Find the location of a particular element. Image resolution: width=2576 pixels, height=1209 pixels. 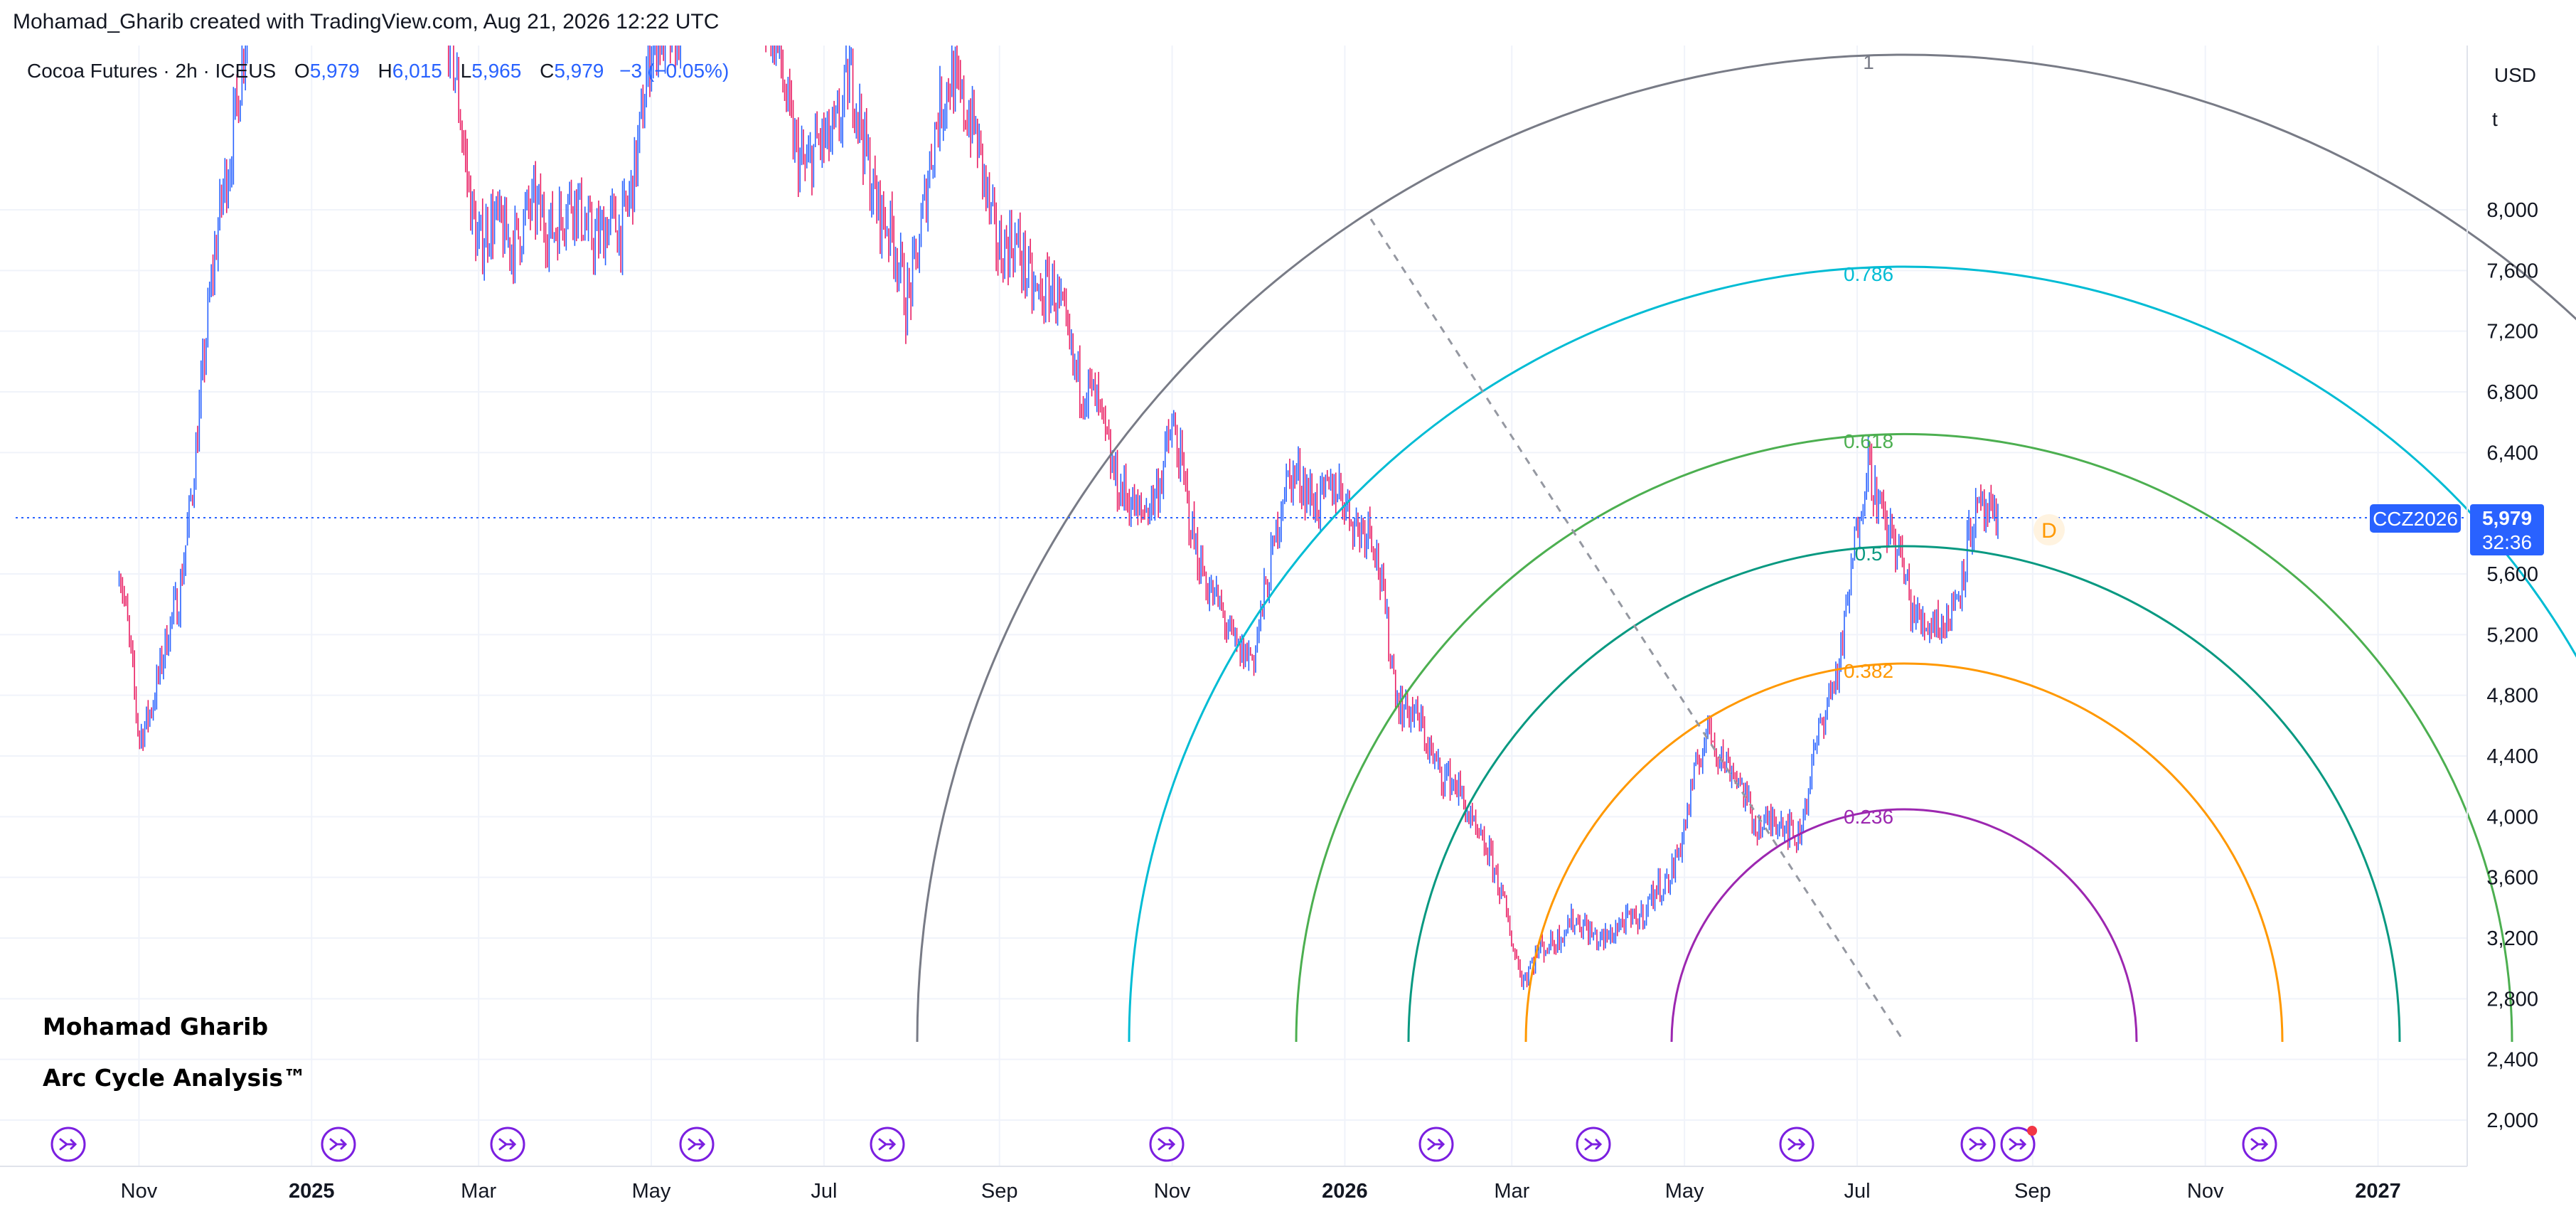

price-tick-label: 2,000 is located at coordinates (2512, 1120).